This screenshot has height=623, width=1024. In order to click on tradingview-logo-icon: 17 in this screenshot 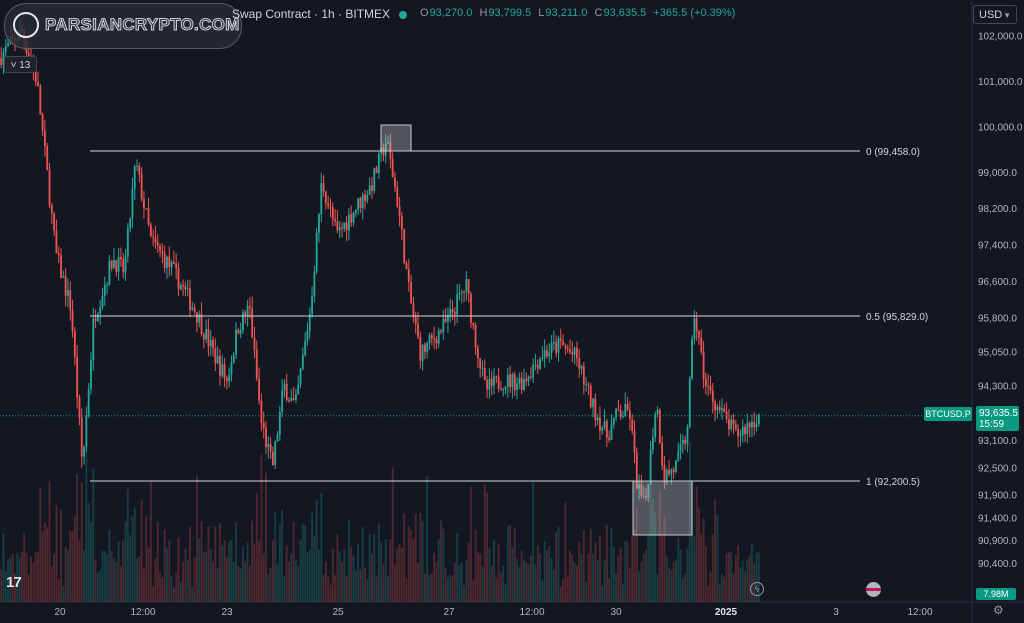, I will do `click(14, 582)`.